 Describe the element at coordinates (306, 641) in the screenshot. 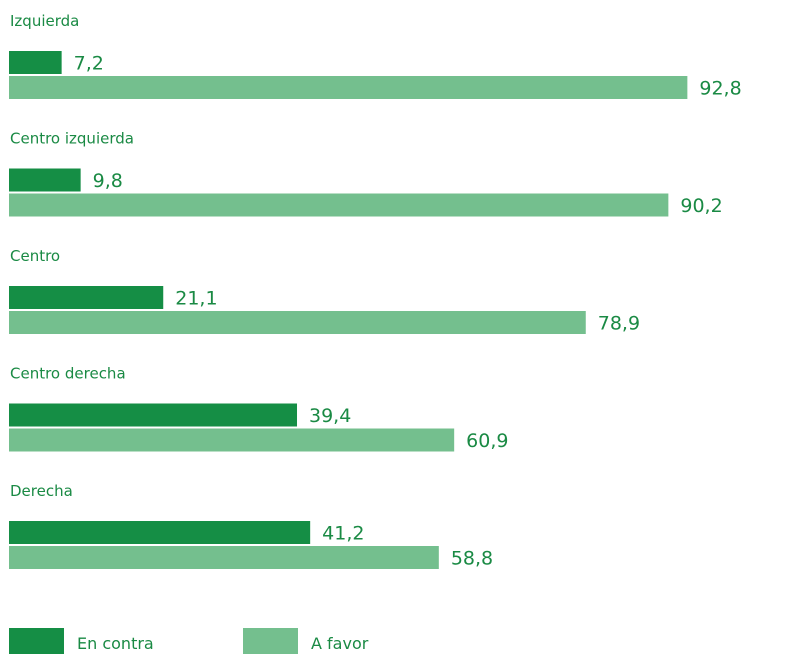

I see `legend-item-a-favor: A favor` at that location.